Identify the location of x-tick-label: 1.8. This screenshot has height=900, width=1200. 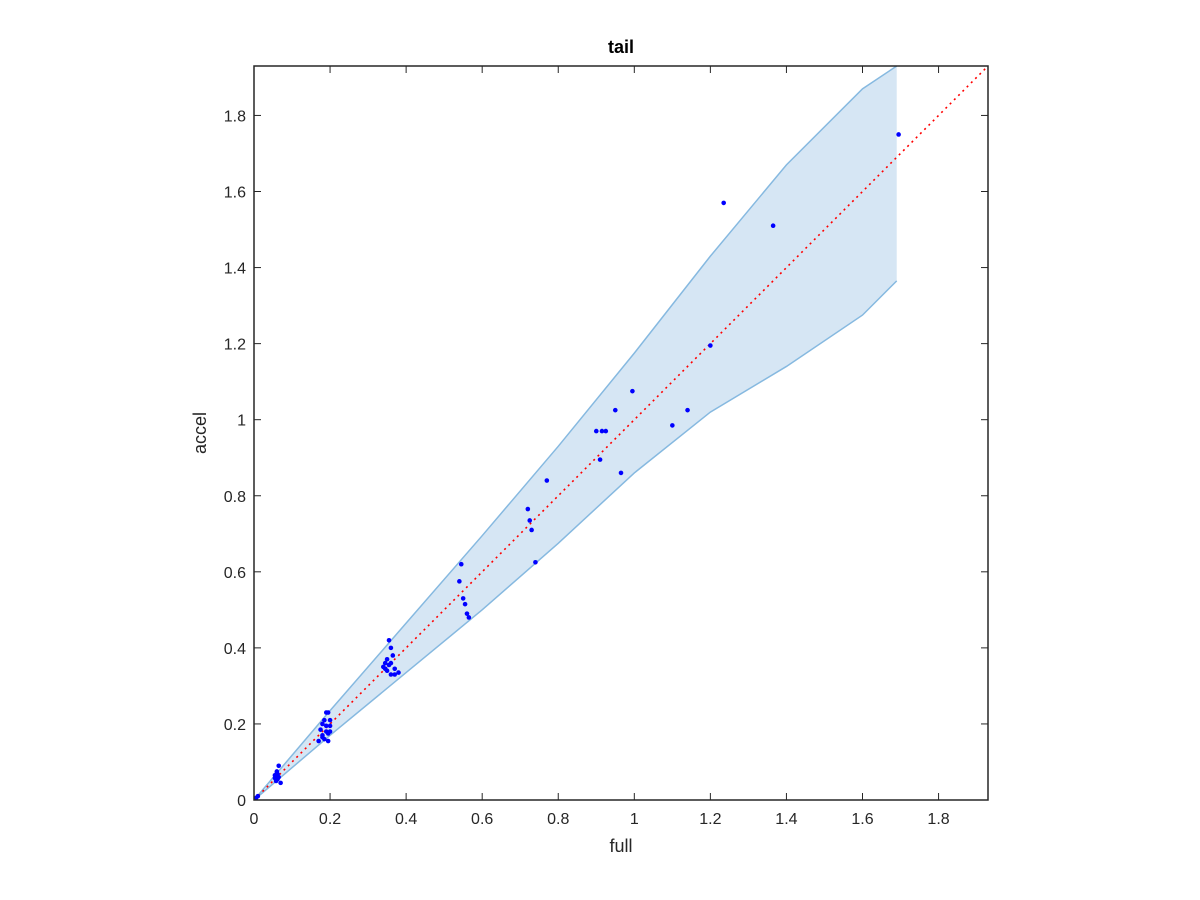
(938, 819).